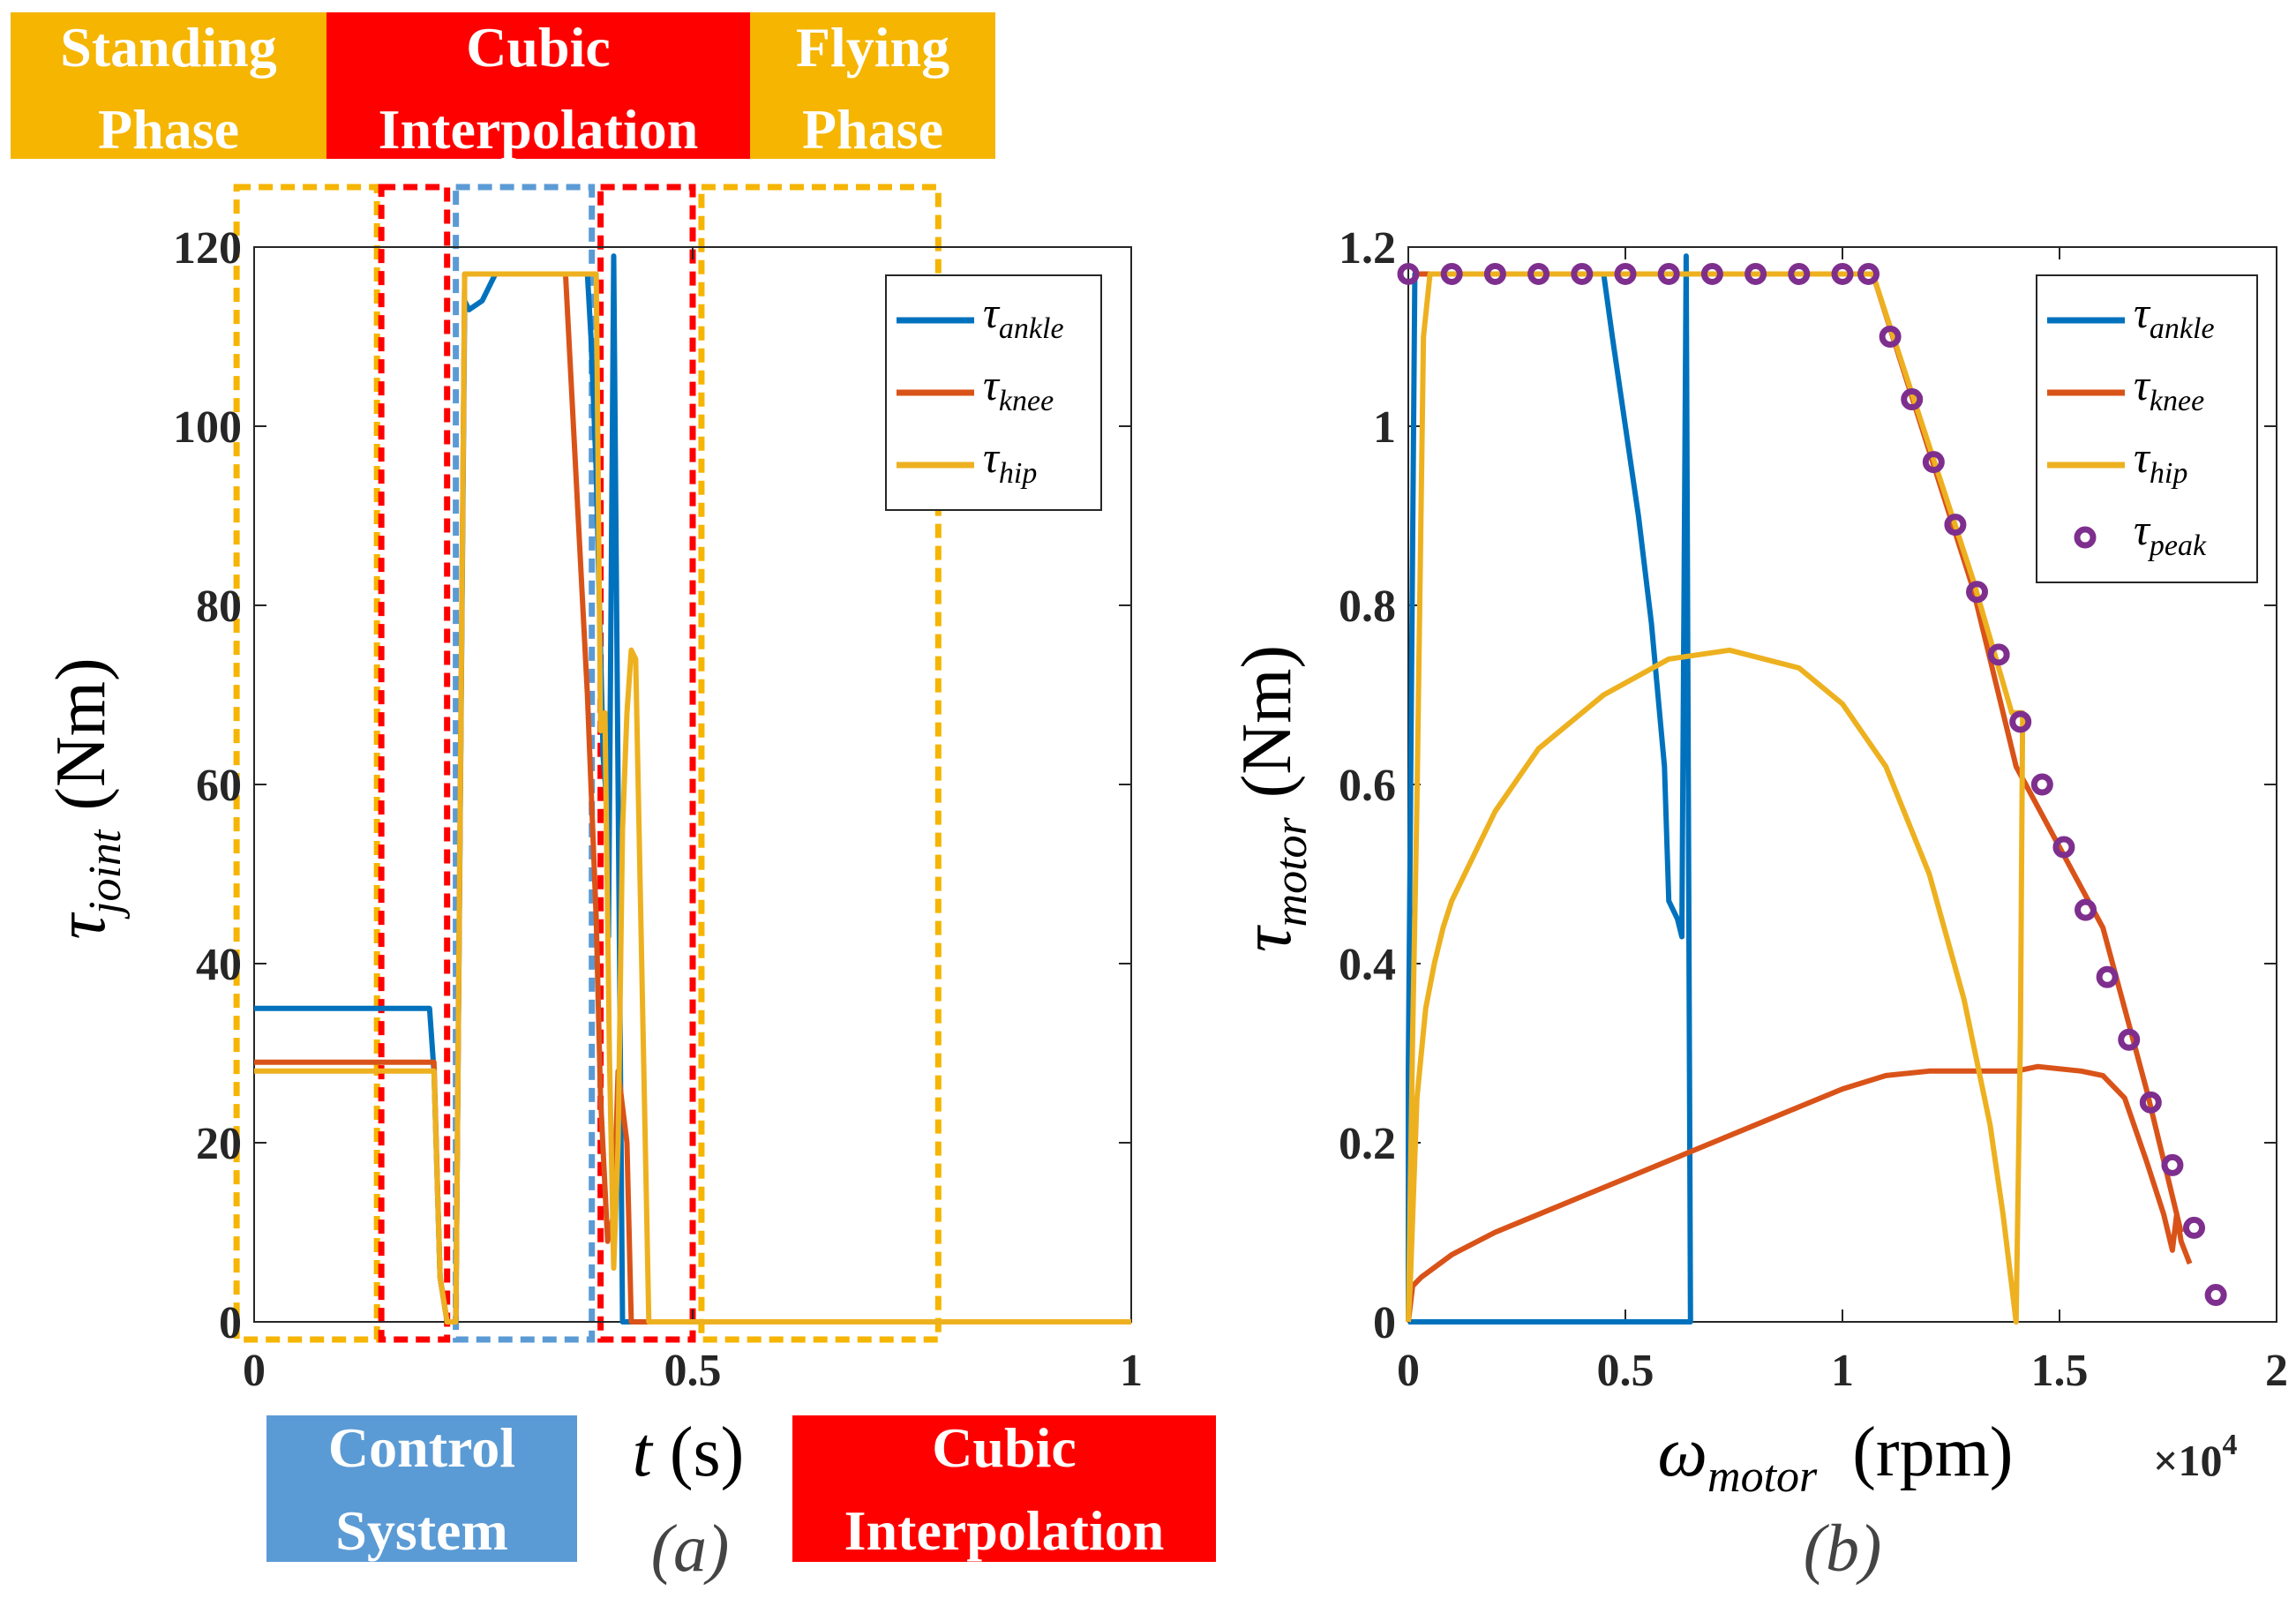 This screenshot has width=2296, height=1606. Describe the element at coordinates (1367, 786) in the screenshot. I see `y-tick-label: 0.6` at that location.